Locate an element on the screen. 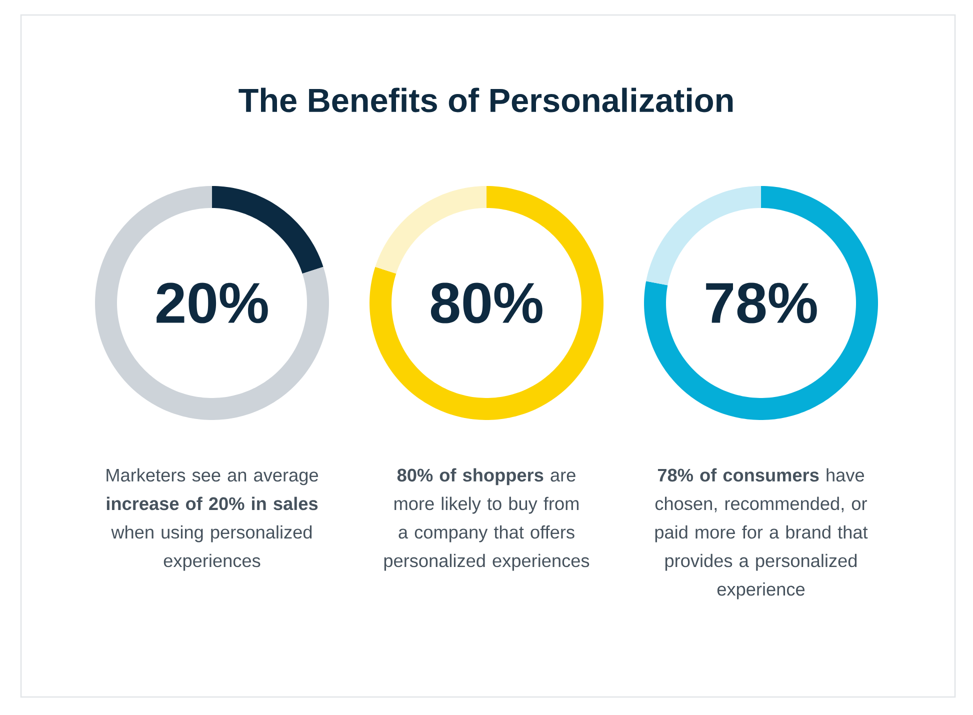 This screenshot has width=973, height=715. text: The Benefits of Personalization is located at coordinates (485, 100).